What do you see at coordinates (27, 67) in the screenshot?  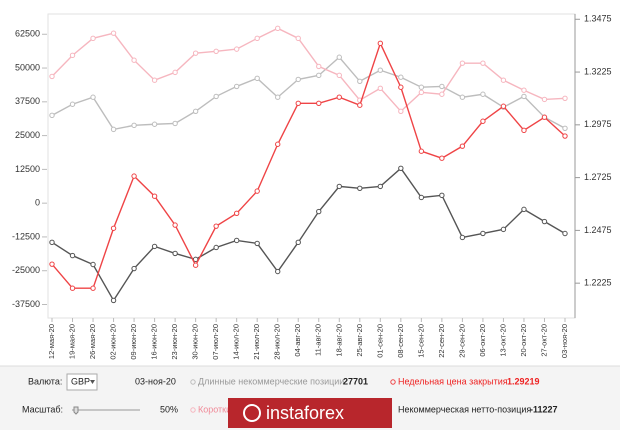 I see `y-tick-label: 50000` at bounding box center [27, 67].